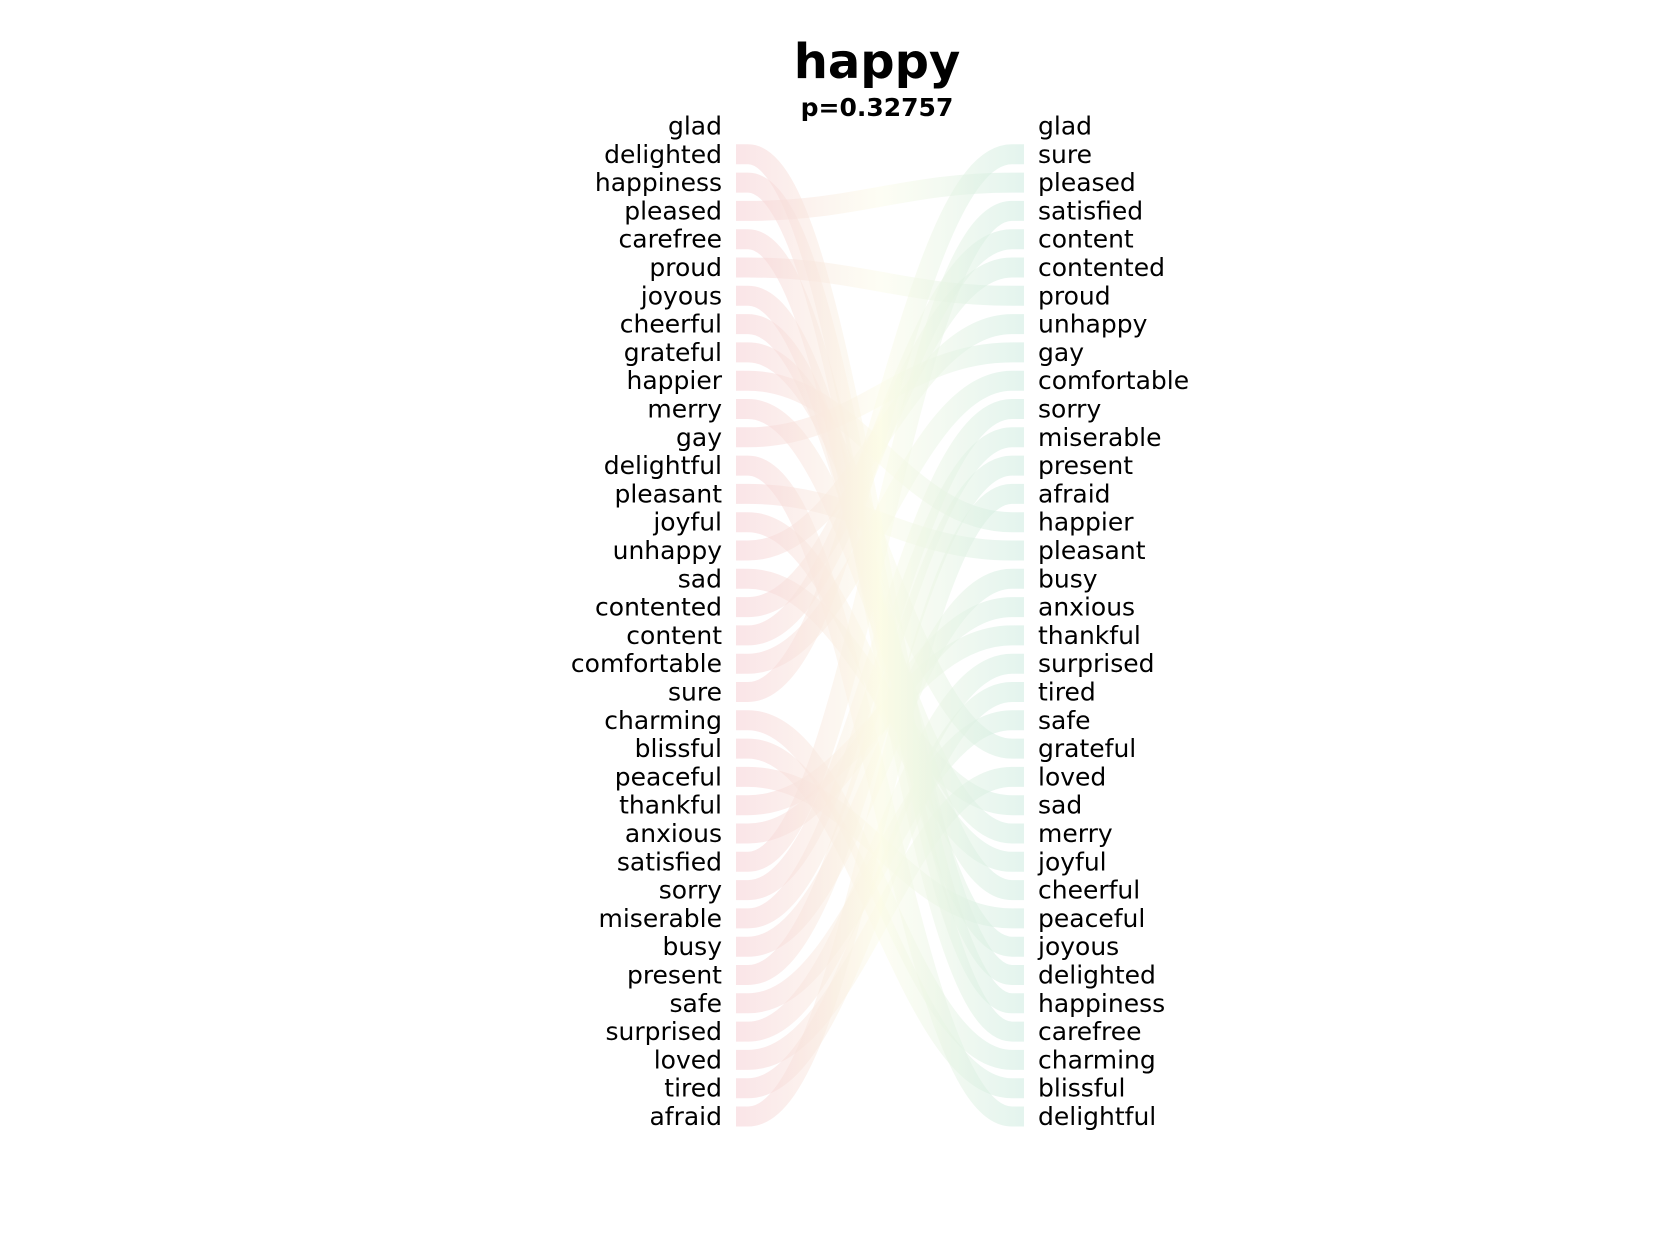 The height and width of the screenshot is (1260, 1680). Describe the element at coordinates (1075, 833) in the screenshot. I see `right-word-label: merry` at that location.